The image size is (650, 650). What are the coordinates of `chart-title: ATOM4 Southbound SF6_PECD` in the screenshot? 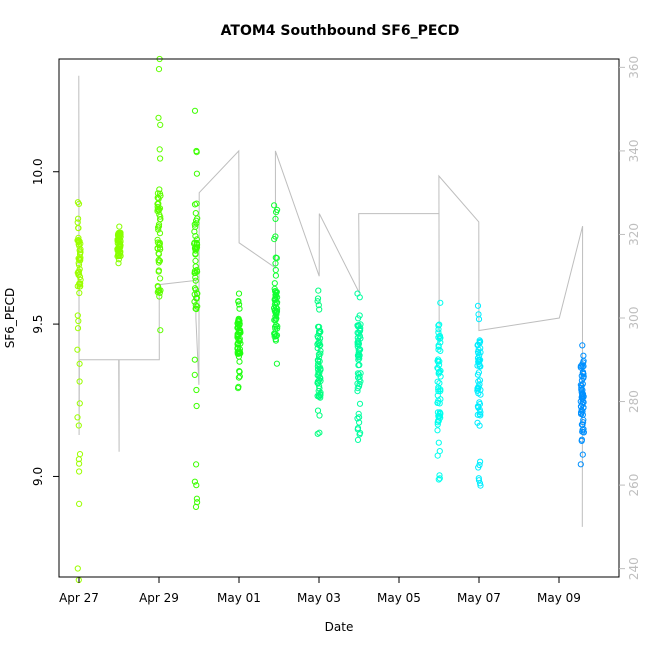 It's located at (340, 31).